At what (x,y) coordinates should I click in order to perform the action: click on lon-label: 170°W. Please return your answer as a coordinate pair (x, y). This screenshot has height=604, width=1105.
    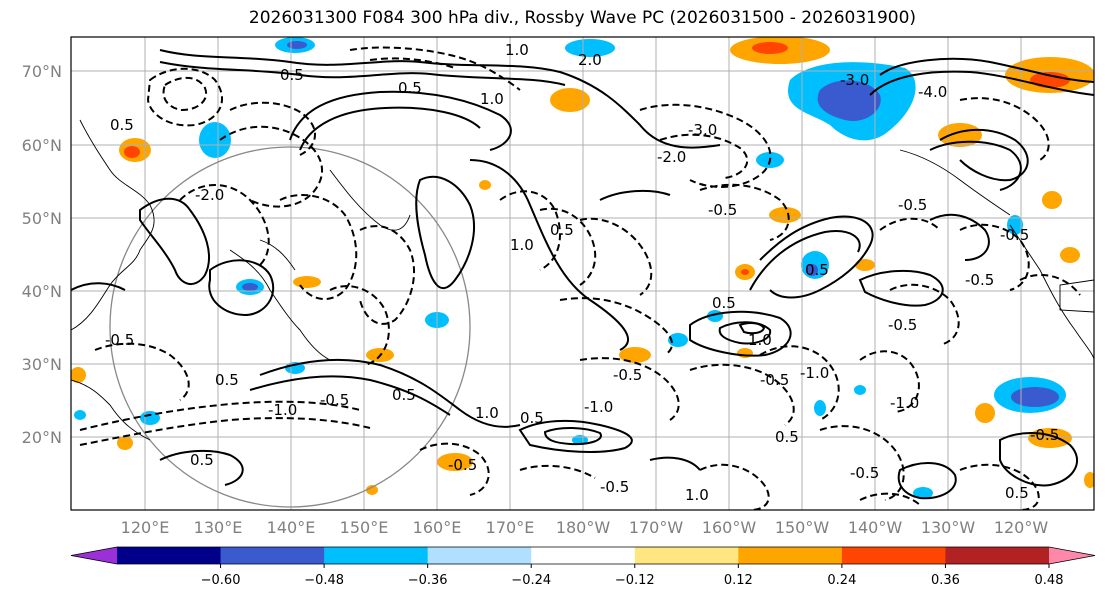
    Looking at the image, I should click on (656, 527).